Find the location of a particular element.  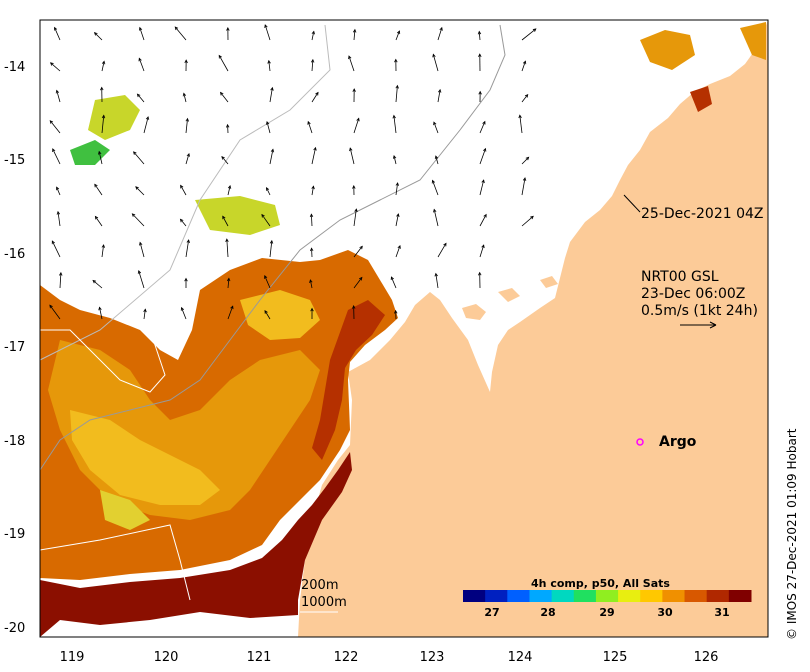

island is located at coordinates (474, 312).